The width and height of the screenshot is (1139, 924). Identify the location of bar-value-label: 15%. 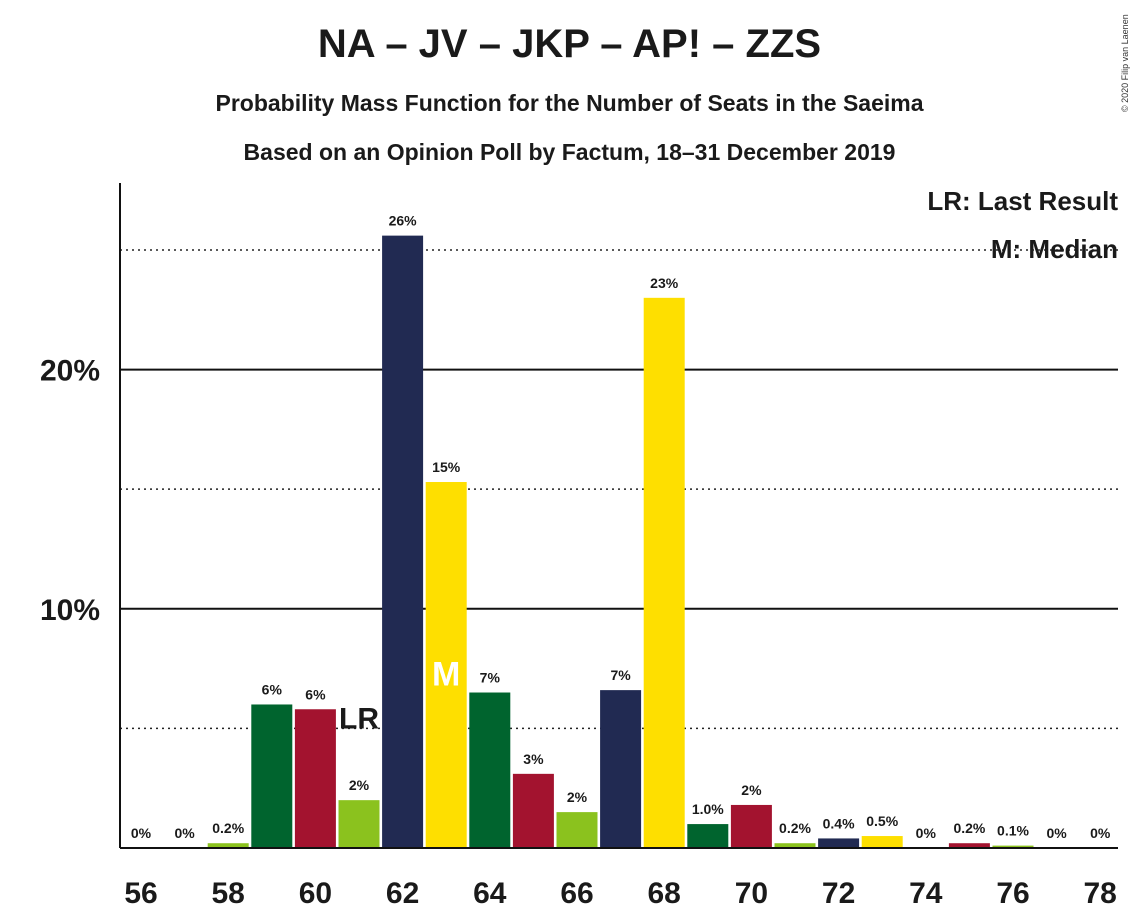
(446, 467).